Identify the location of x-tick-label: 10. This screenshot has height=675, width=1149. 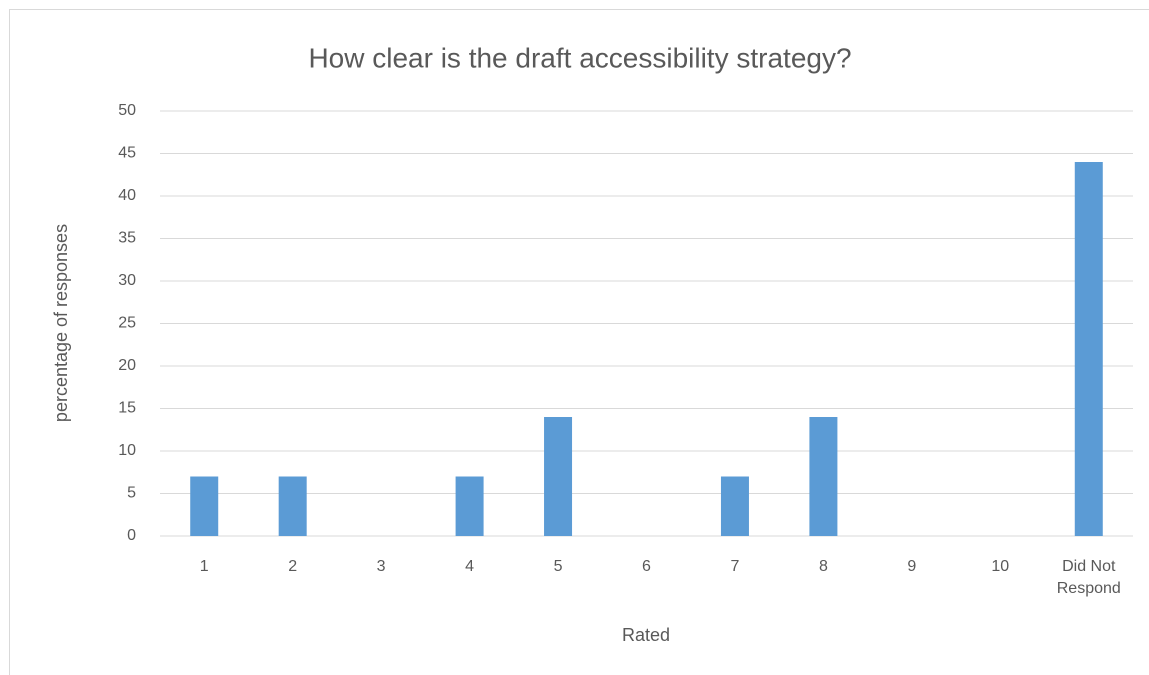
(1000, 566).